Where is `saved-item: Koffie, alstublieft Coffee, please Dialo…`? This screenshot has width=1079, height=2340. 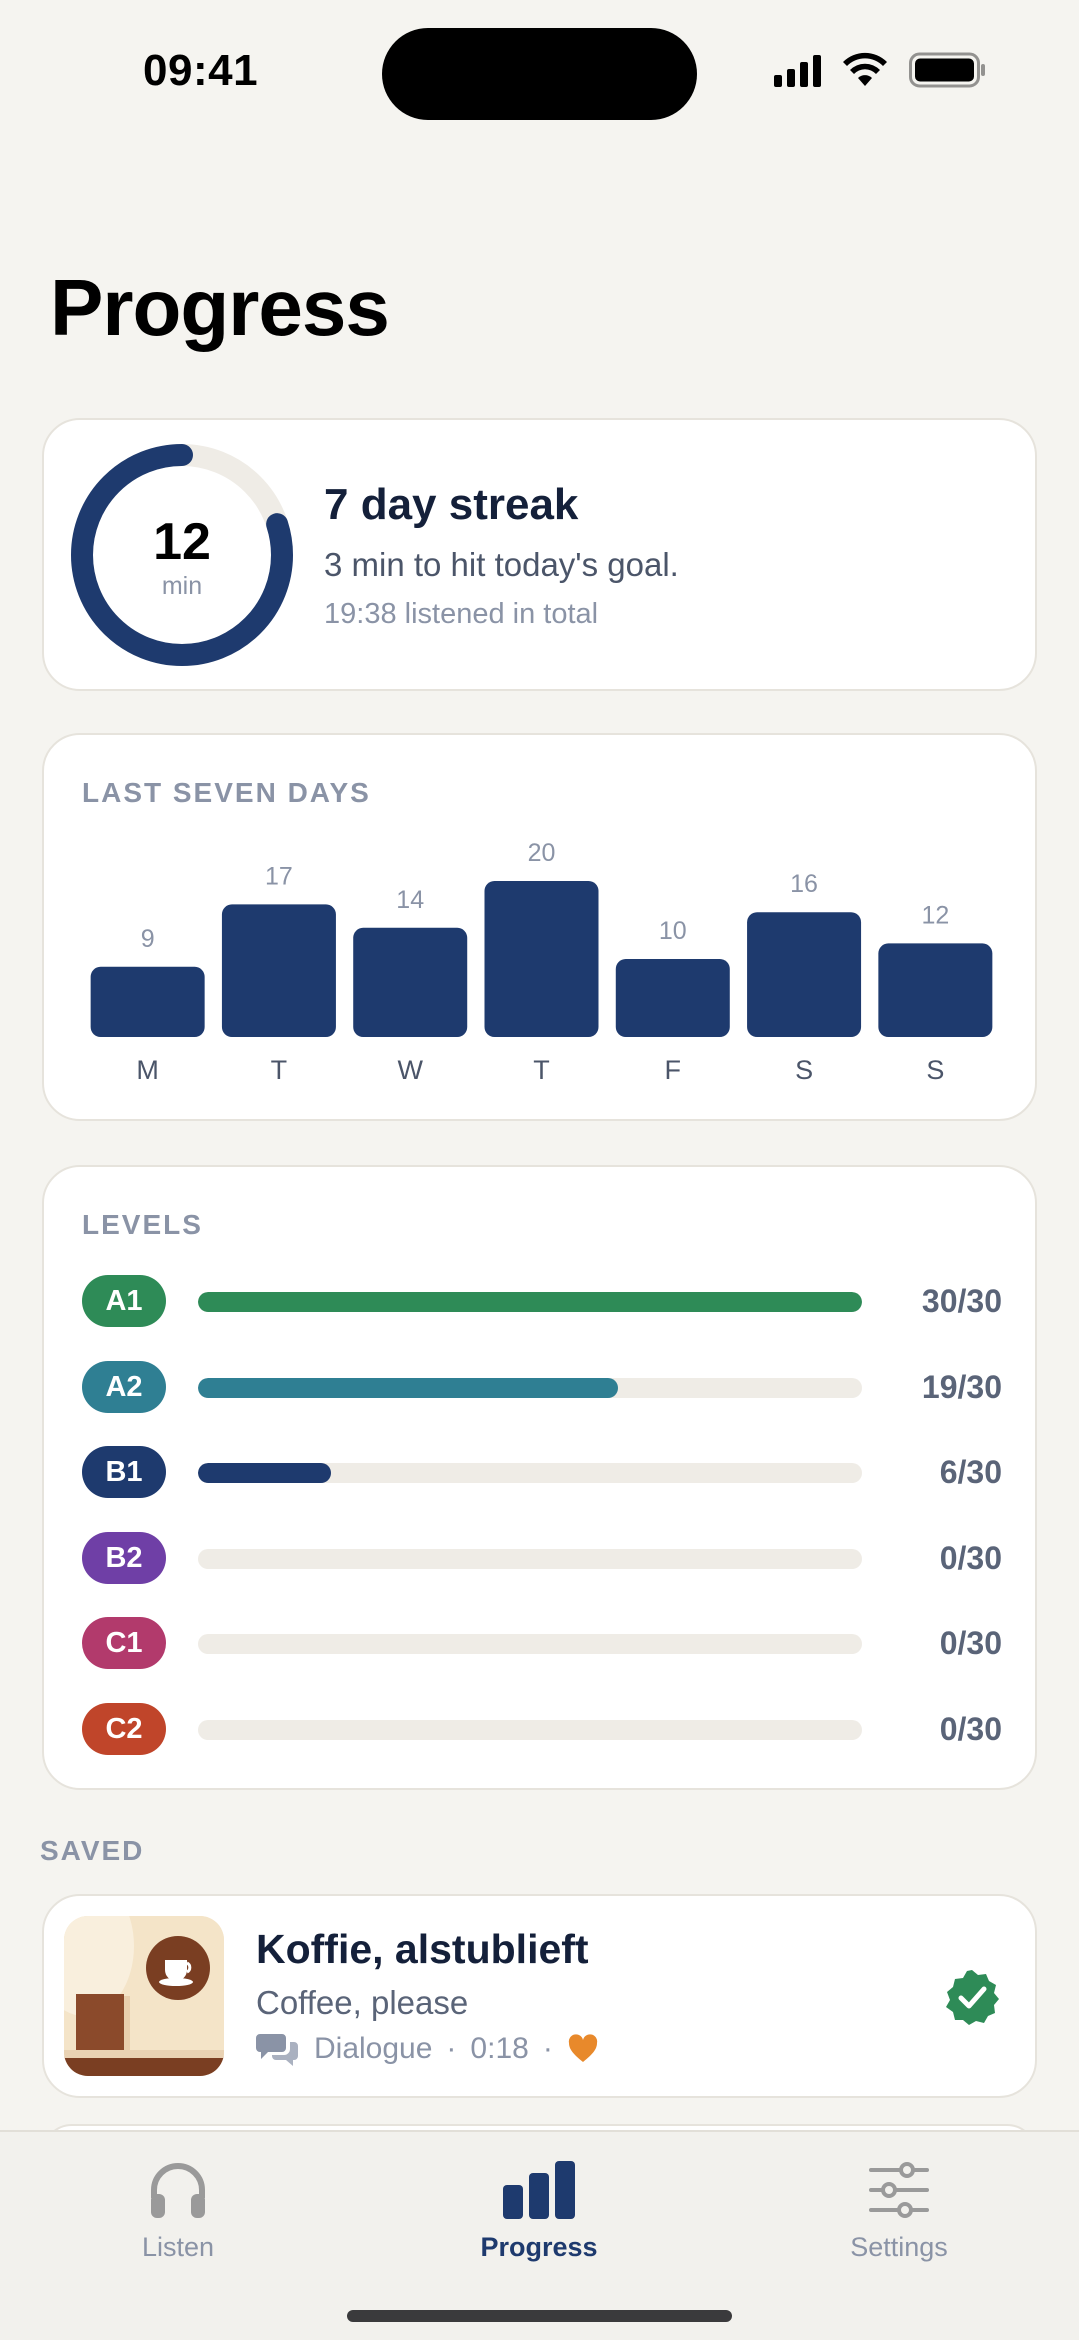
saved-item: Koffie, alstublieft Coffee, please Dialo… is located at coordinates (539, 1996).